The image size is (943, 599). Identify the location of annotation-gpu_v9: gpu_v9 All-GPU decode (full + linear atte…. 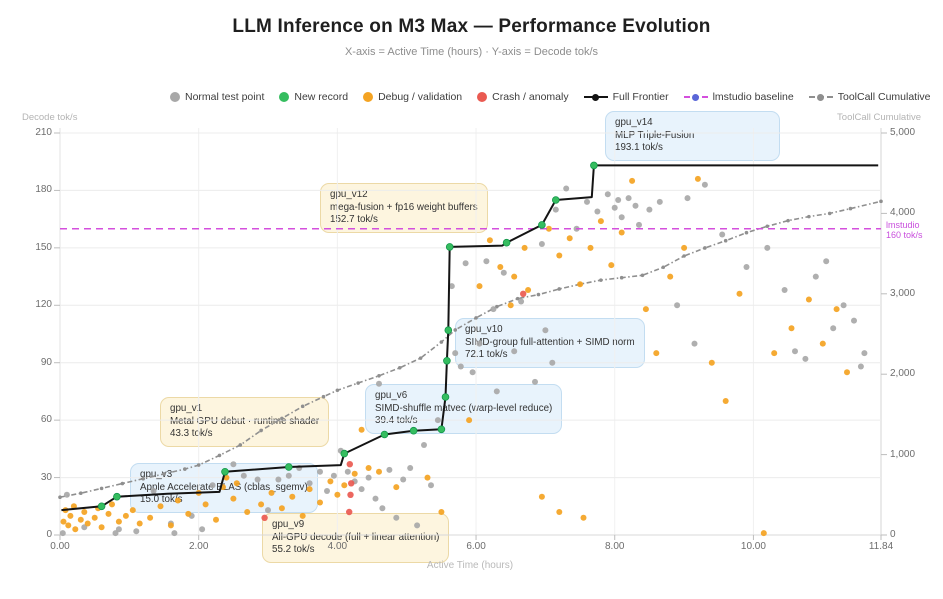
(356, 538).